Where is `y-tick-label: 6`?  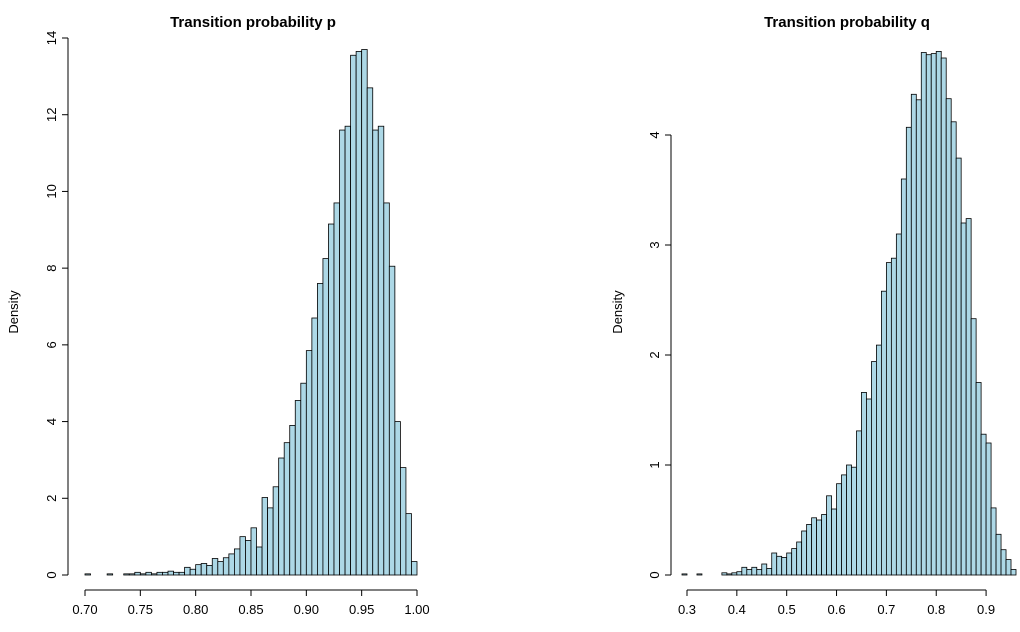 y-tick-label: 6 is located at coordinates (51, 344).